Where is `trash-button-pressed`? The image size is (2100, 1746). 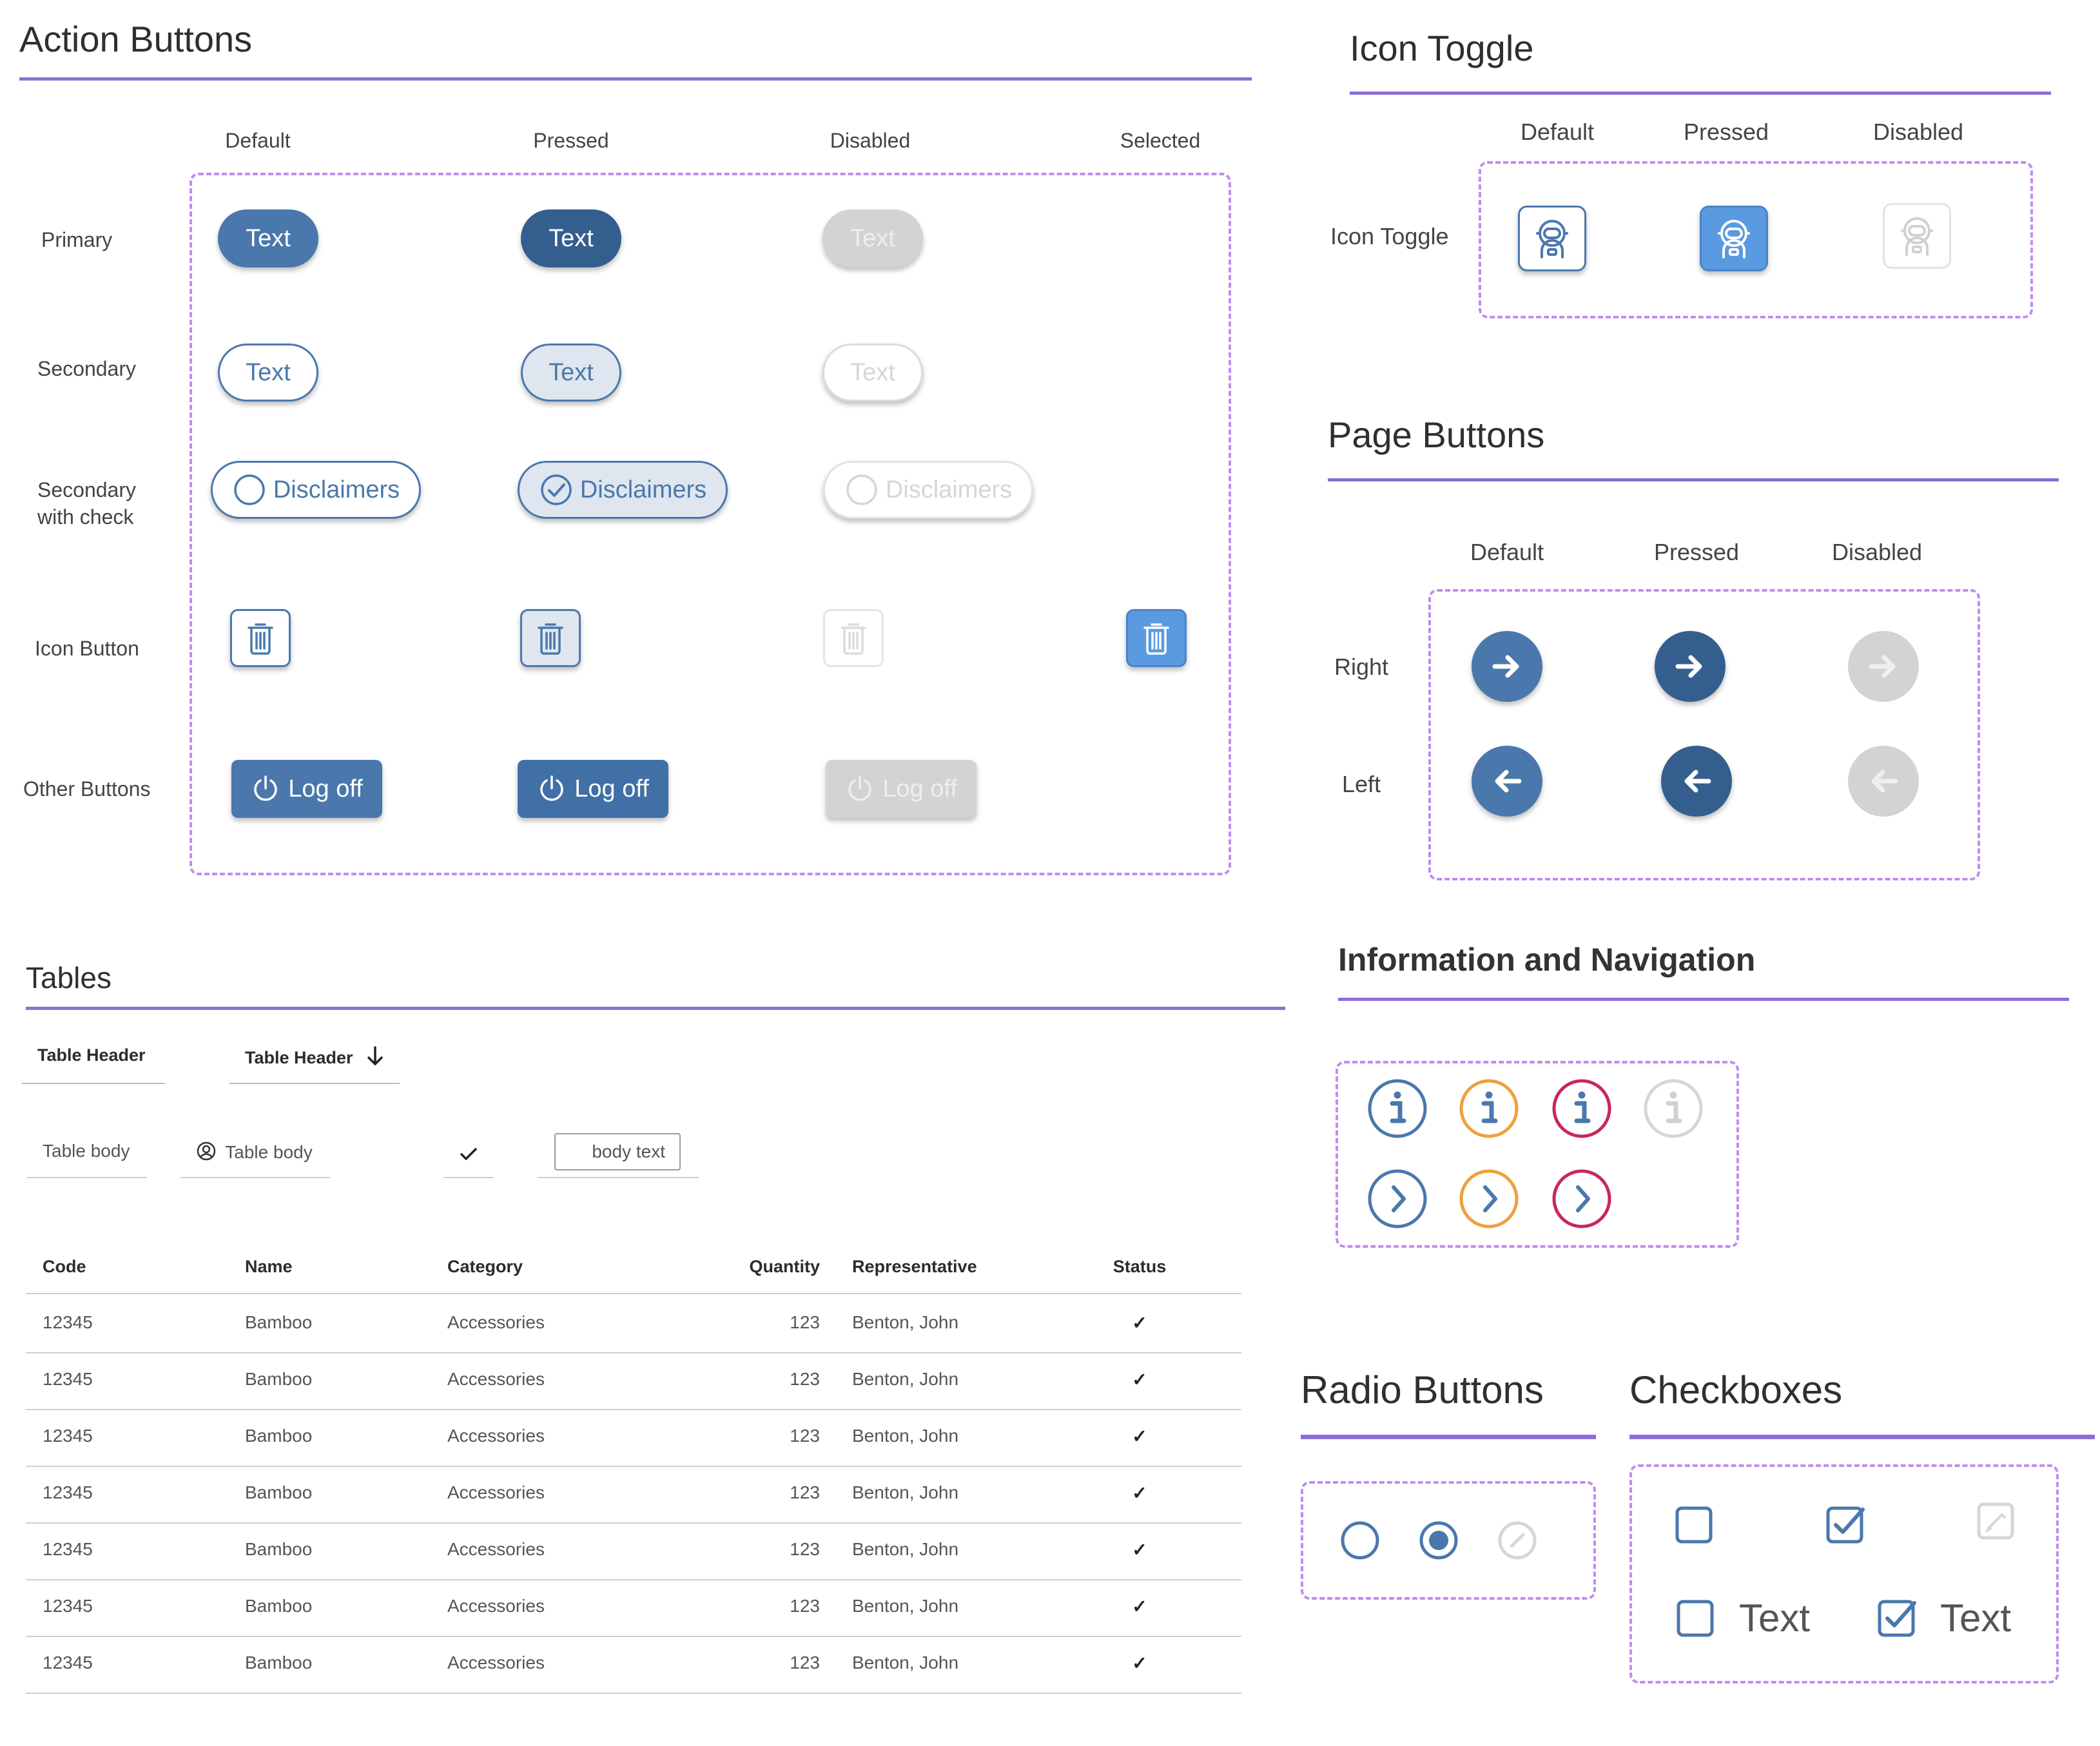 trash-button-pressed is located at coordinates (550, 638).